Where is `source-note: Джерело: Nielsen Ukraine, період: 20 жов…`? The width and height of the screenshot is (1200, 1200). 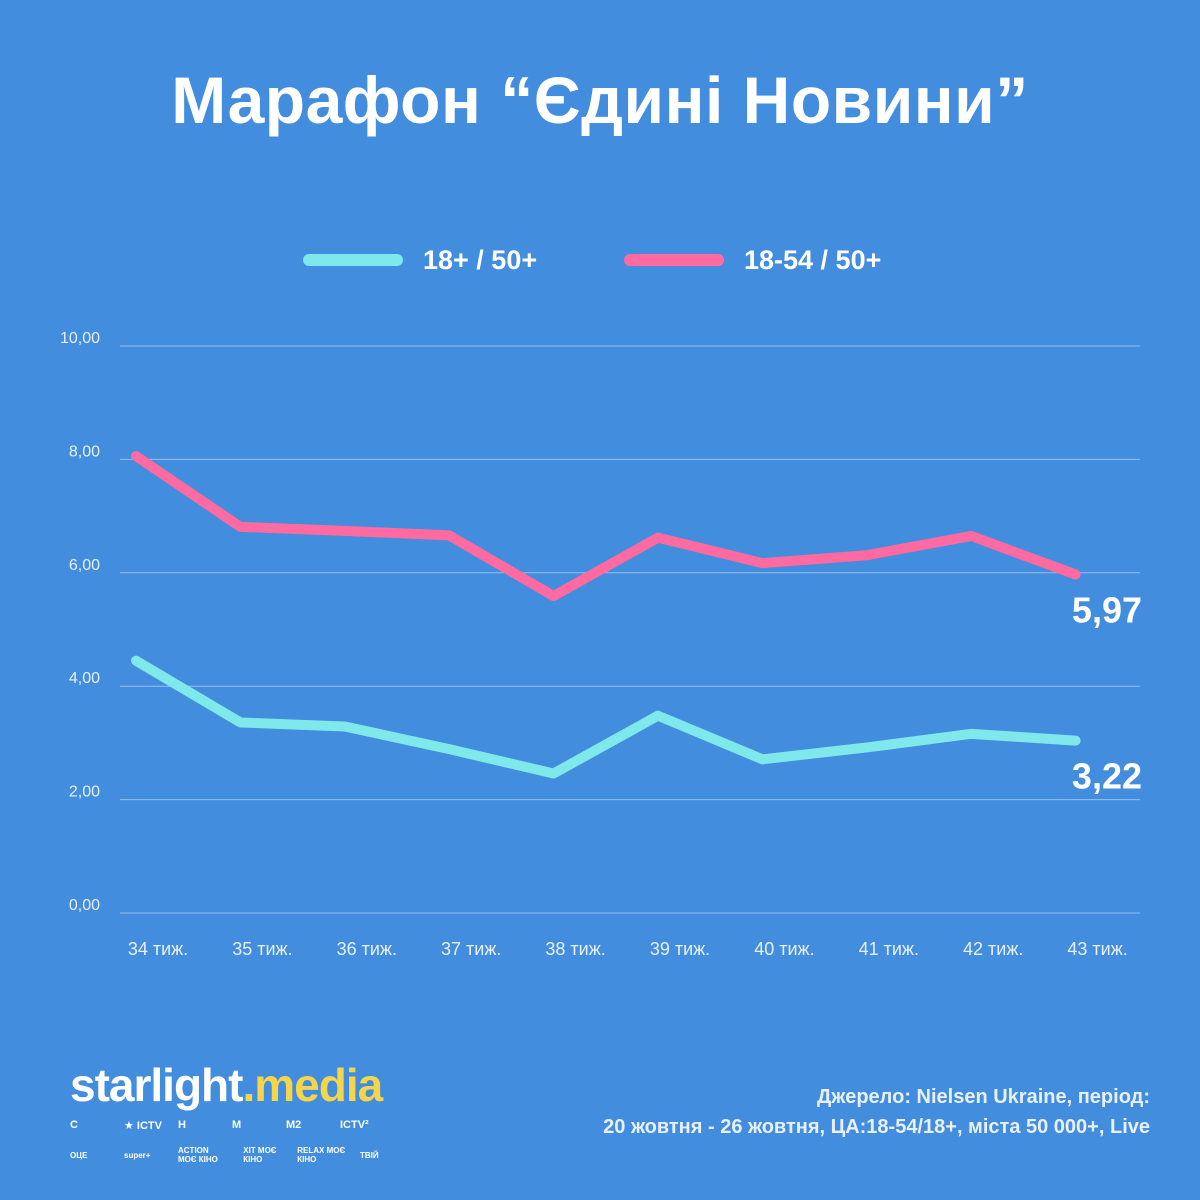
source-note: Джерело: Nielsen Ukraine, період: 20 жов… is located at coordinates (876, 1112).